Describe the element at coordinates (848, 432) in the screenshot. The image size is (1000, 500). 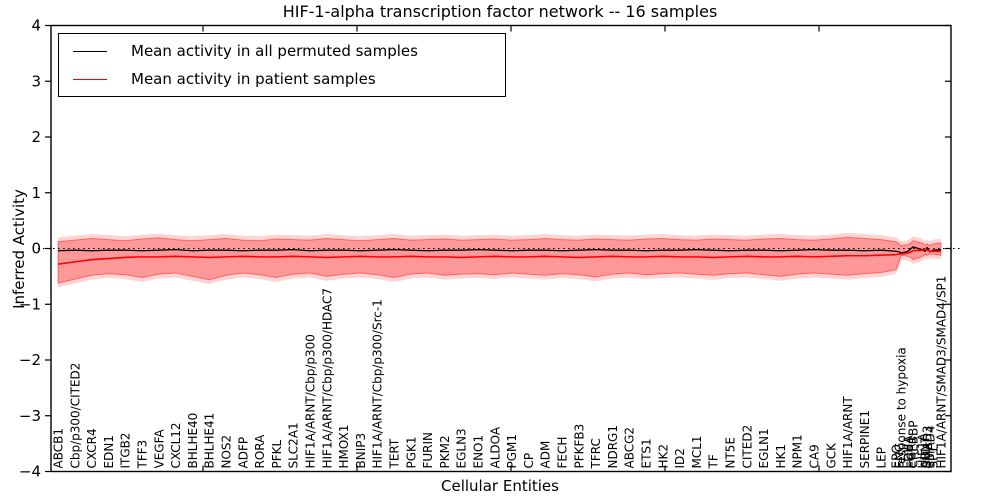
I see `x-tick-label: HIF1A/ARNT` at that location.